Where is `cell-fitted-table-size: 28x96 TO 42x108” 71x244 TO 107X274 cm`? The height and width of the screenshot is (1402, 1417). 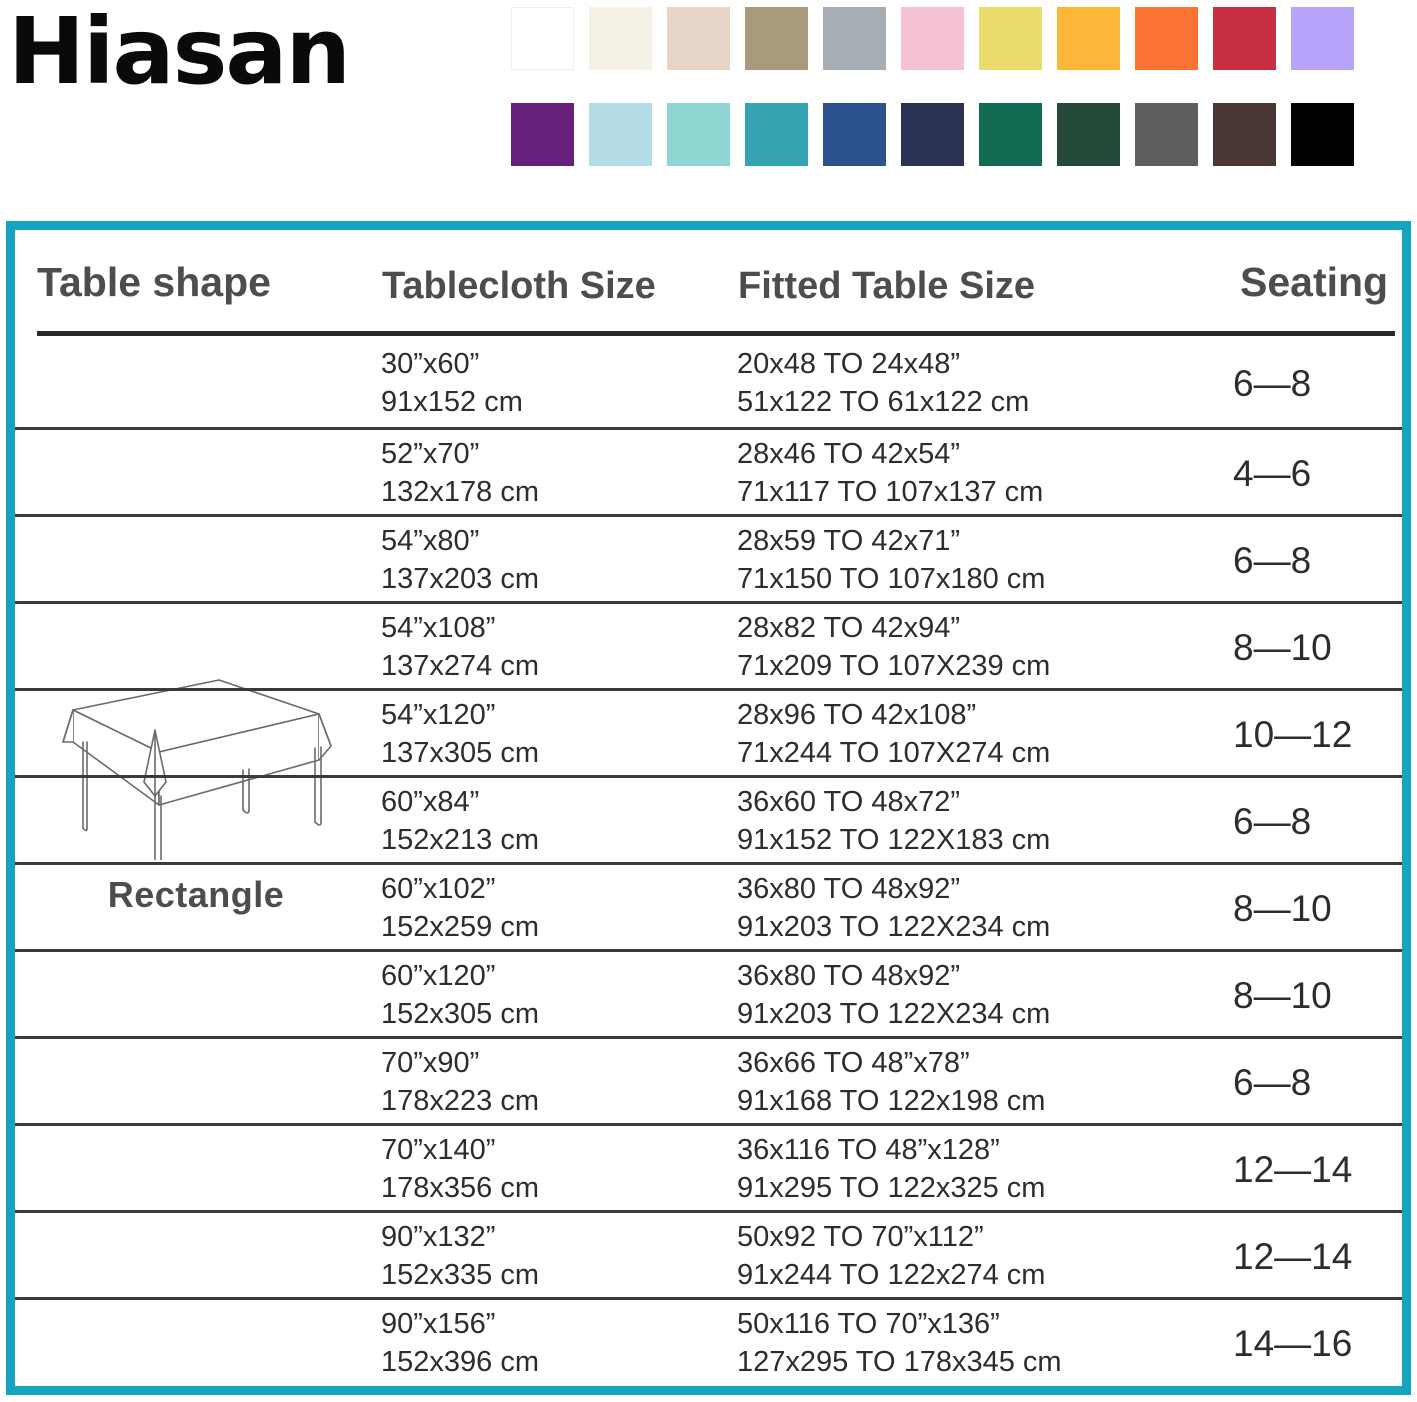
cell-fitted-table-size: 28x96 TO 42x108” 71x244 TO 107X274 cm is located at coordinates (987, 734).